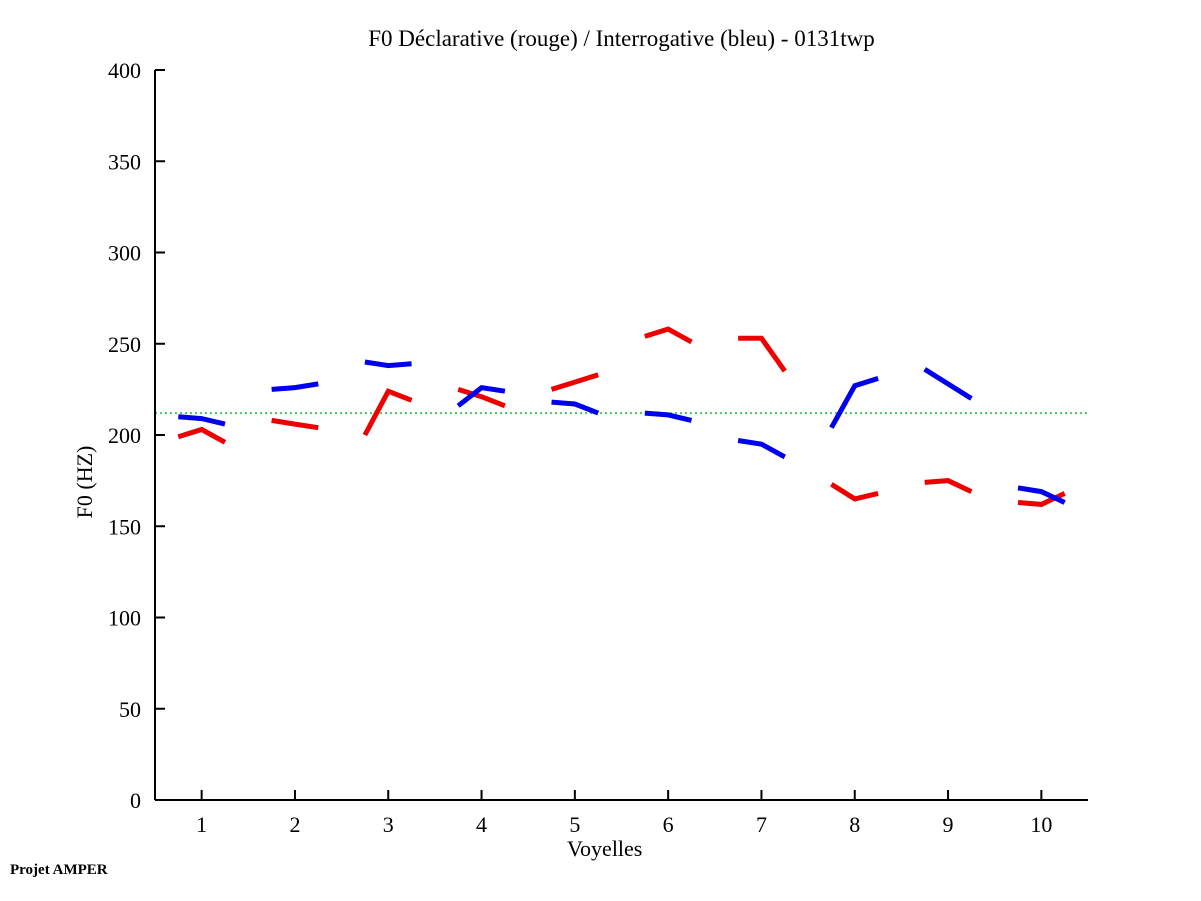 The image size is (1201, 901). Describe the element at coordinates (124, 526) in the screenshot. I see `y-tick-label: 150` at that location.